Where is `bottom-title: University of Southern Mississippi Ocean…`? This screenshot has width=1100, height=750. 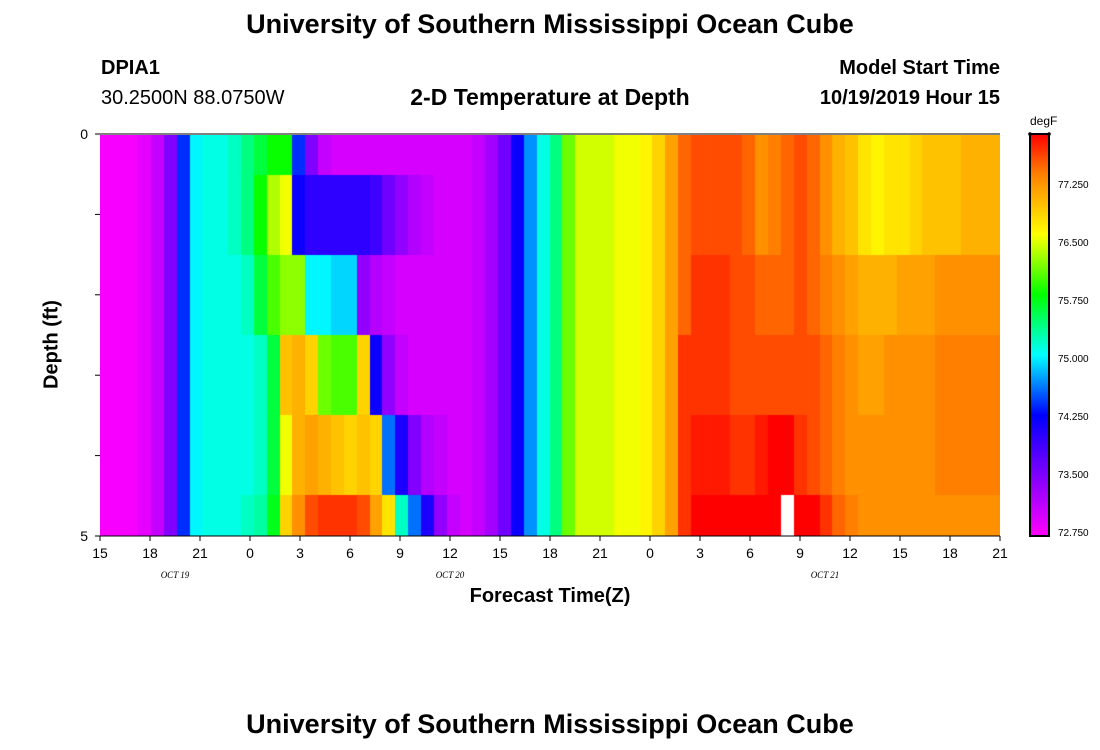 bottom-title: University of Southern Mississippi Ocean… is located at coordinates (550, 724).